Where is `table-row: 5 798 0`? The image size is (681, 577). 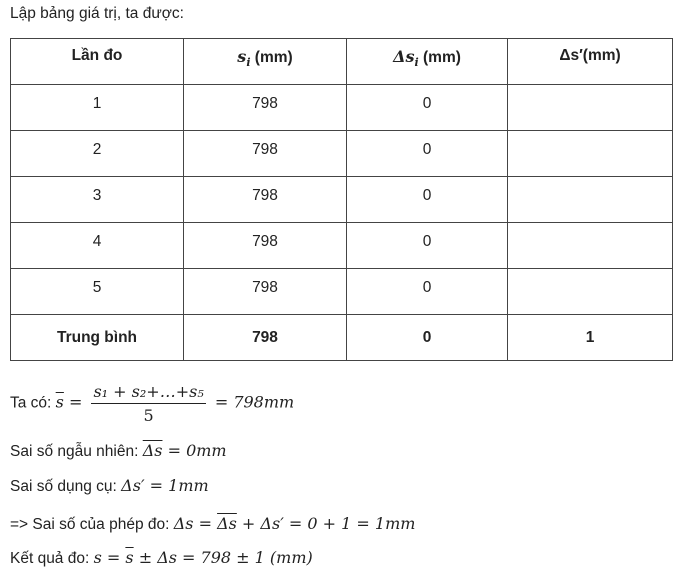 table-row: 5 798 0 is located at coordinates (341, 291).